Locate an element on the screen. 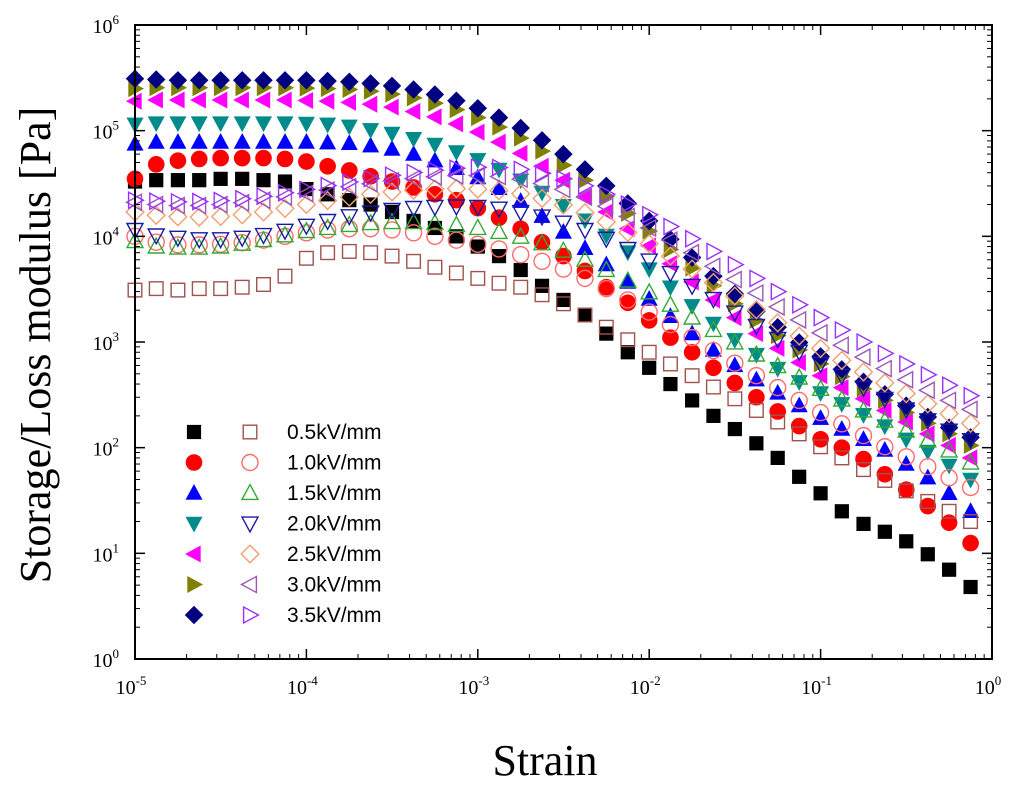 The height and width of the screenshot is (798, 1024). legend-loss-marker is located at coordinates (249, 584).